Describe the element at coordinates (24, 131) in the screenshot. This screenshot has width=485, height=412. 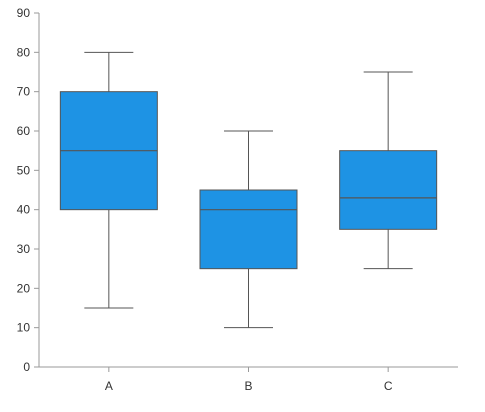
I see `y-tick-label: 60` at that location.